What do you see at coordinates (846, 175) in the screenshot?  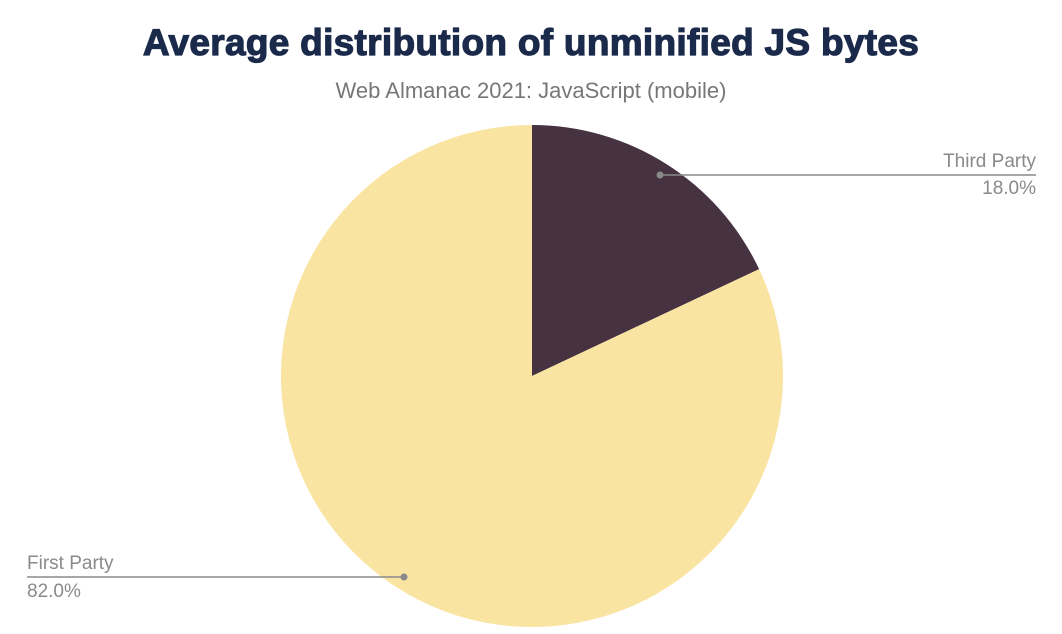 I see `label-third-party: Third Party 18.0%` at bounding box center [846, 175].